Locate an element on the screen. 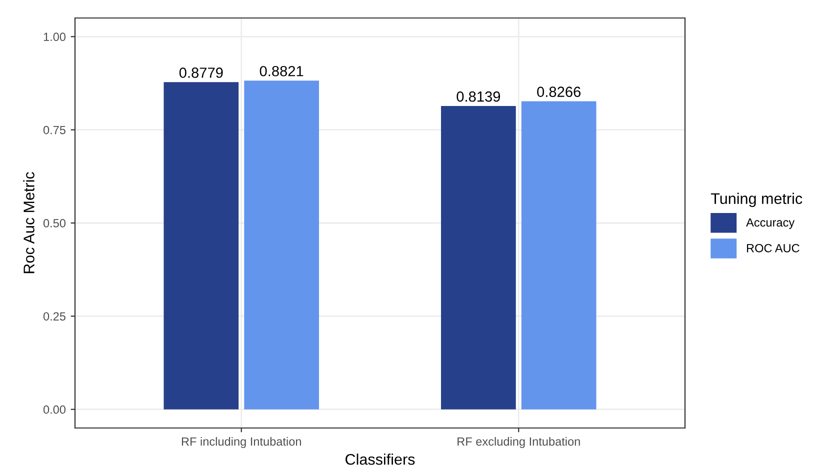 Image resolution: width=819 pixels, height=470 pixels. x-tick-label: RF including Intubation is located at coordinates (241, 442).